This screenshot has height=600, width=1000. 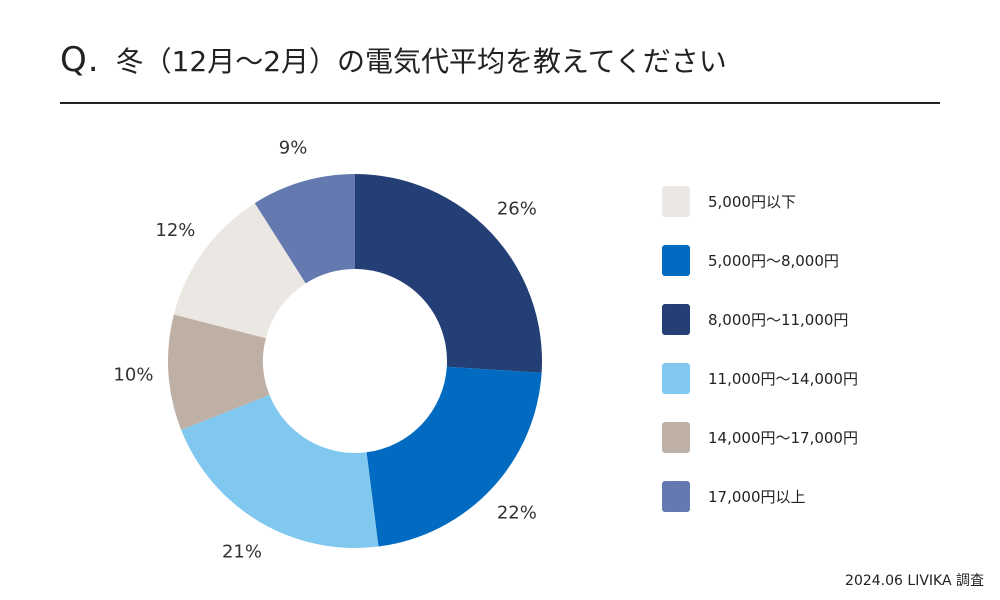 I want to click on slice-percent-label: 12%, so click(x=175, y=230).